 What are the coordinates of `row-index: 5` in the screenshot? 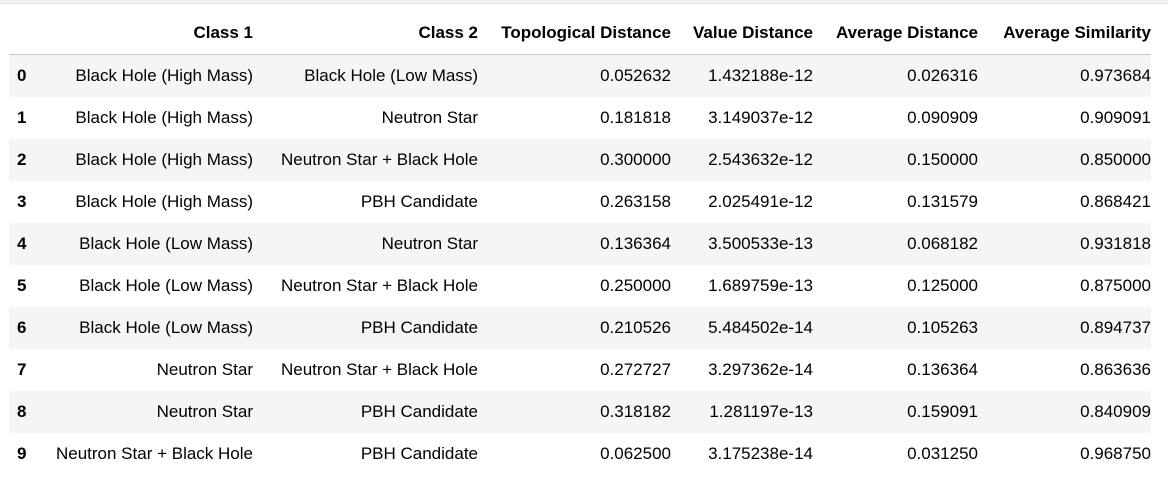 It's located at (22, 285).